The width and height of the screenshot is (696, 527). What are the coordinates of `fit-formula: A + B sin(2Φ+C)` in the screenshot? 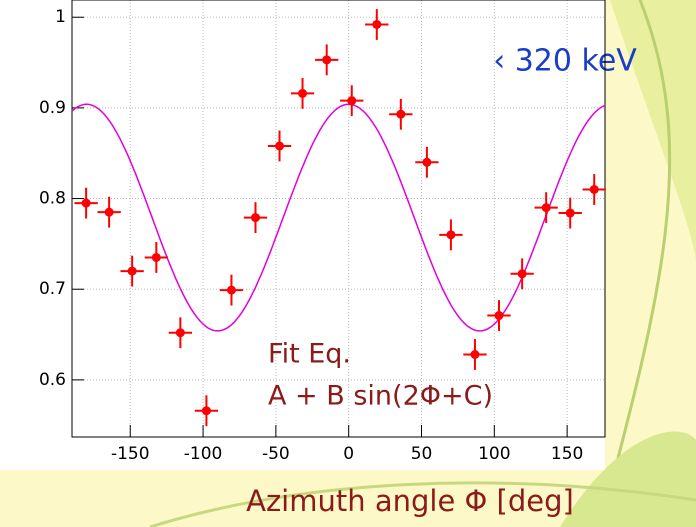 It's located at (380, 396).